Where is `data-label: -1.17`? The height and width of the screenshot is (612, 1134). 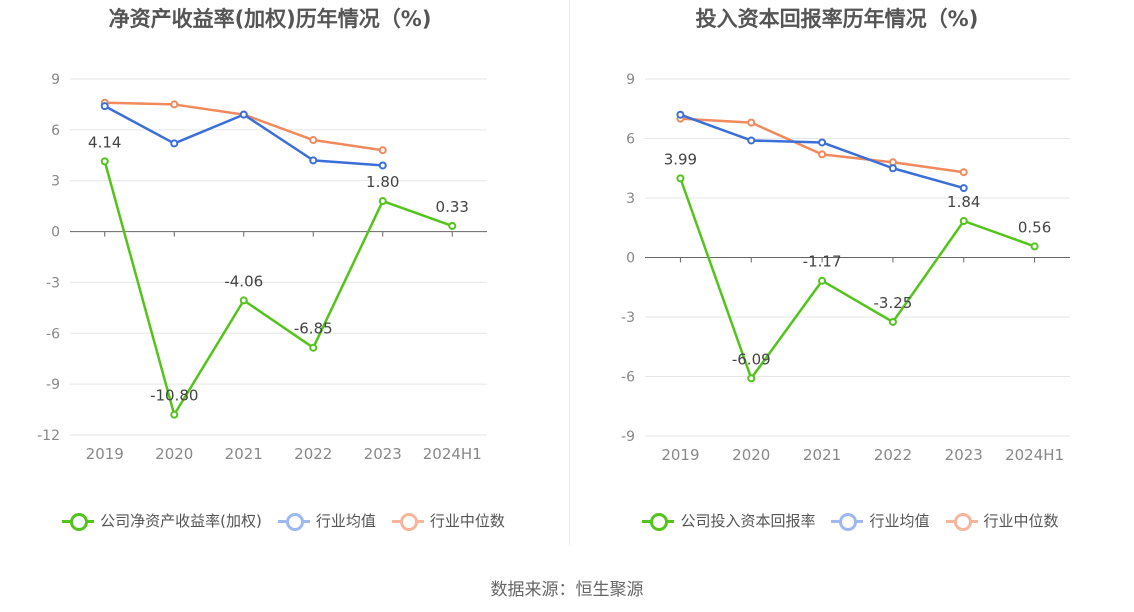
data-label: -1.17 is located at coordinates (822, 262).